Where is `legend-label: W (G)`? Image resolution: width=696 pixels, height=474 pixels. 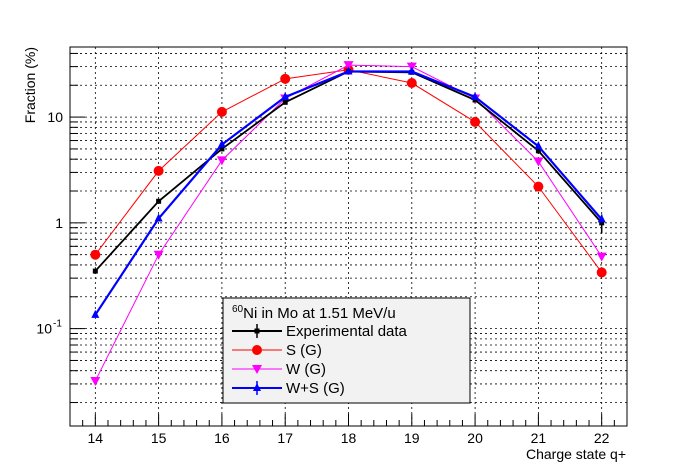 legend-label: W (G) is located at coordinates (306, 369).